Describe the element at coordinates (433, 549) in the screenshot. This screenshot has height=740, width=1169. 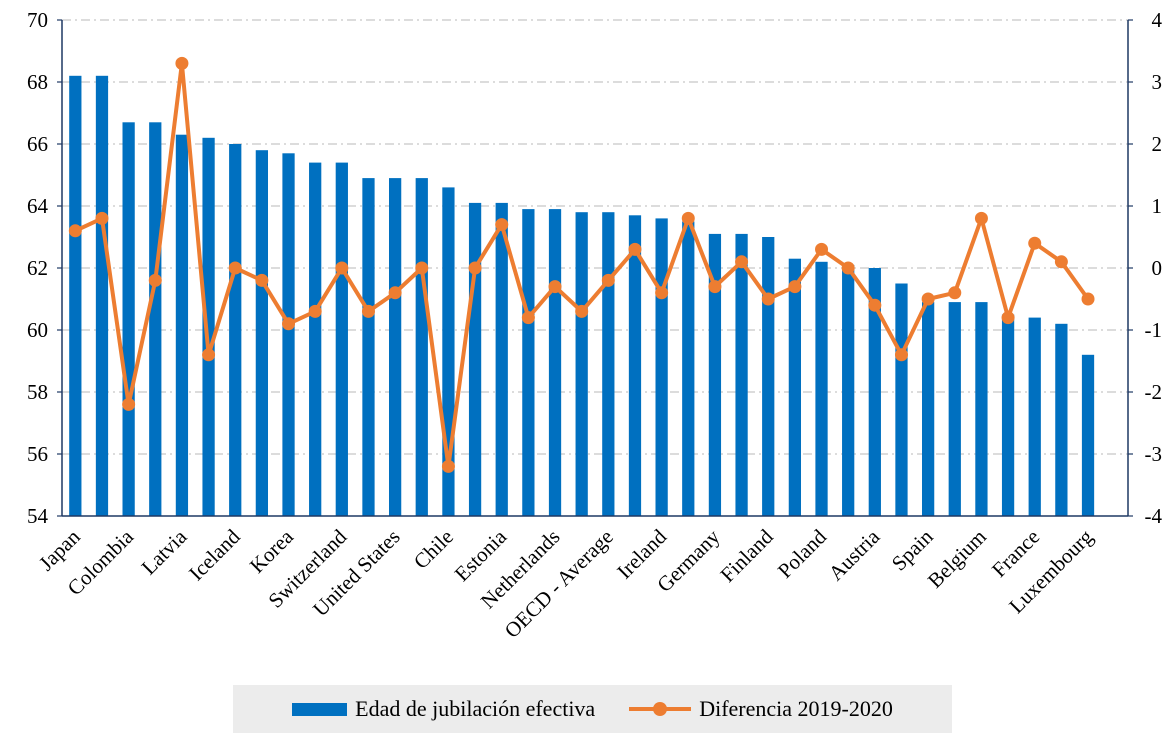
I see `category-label: Chile` at that location.